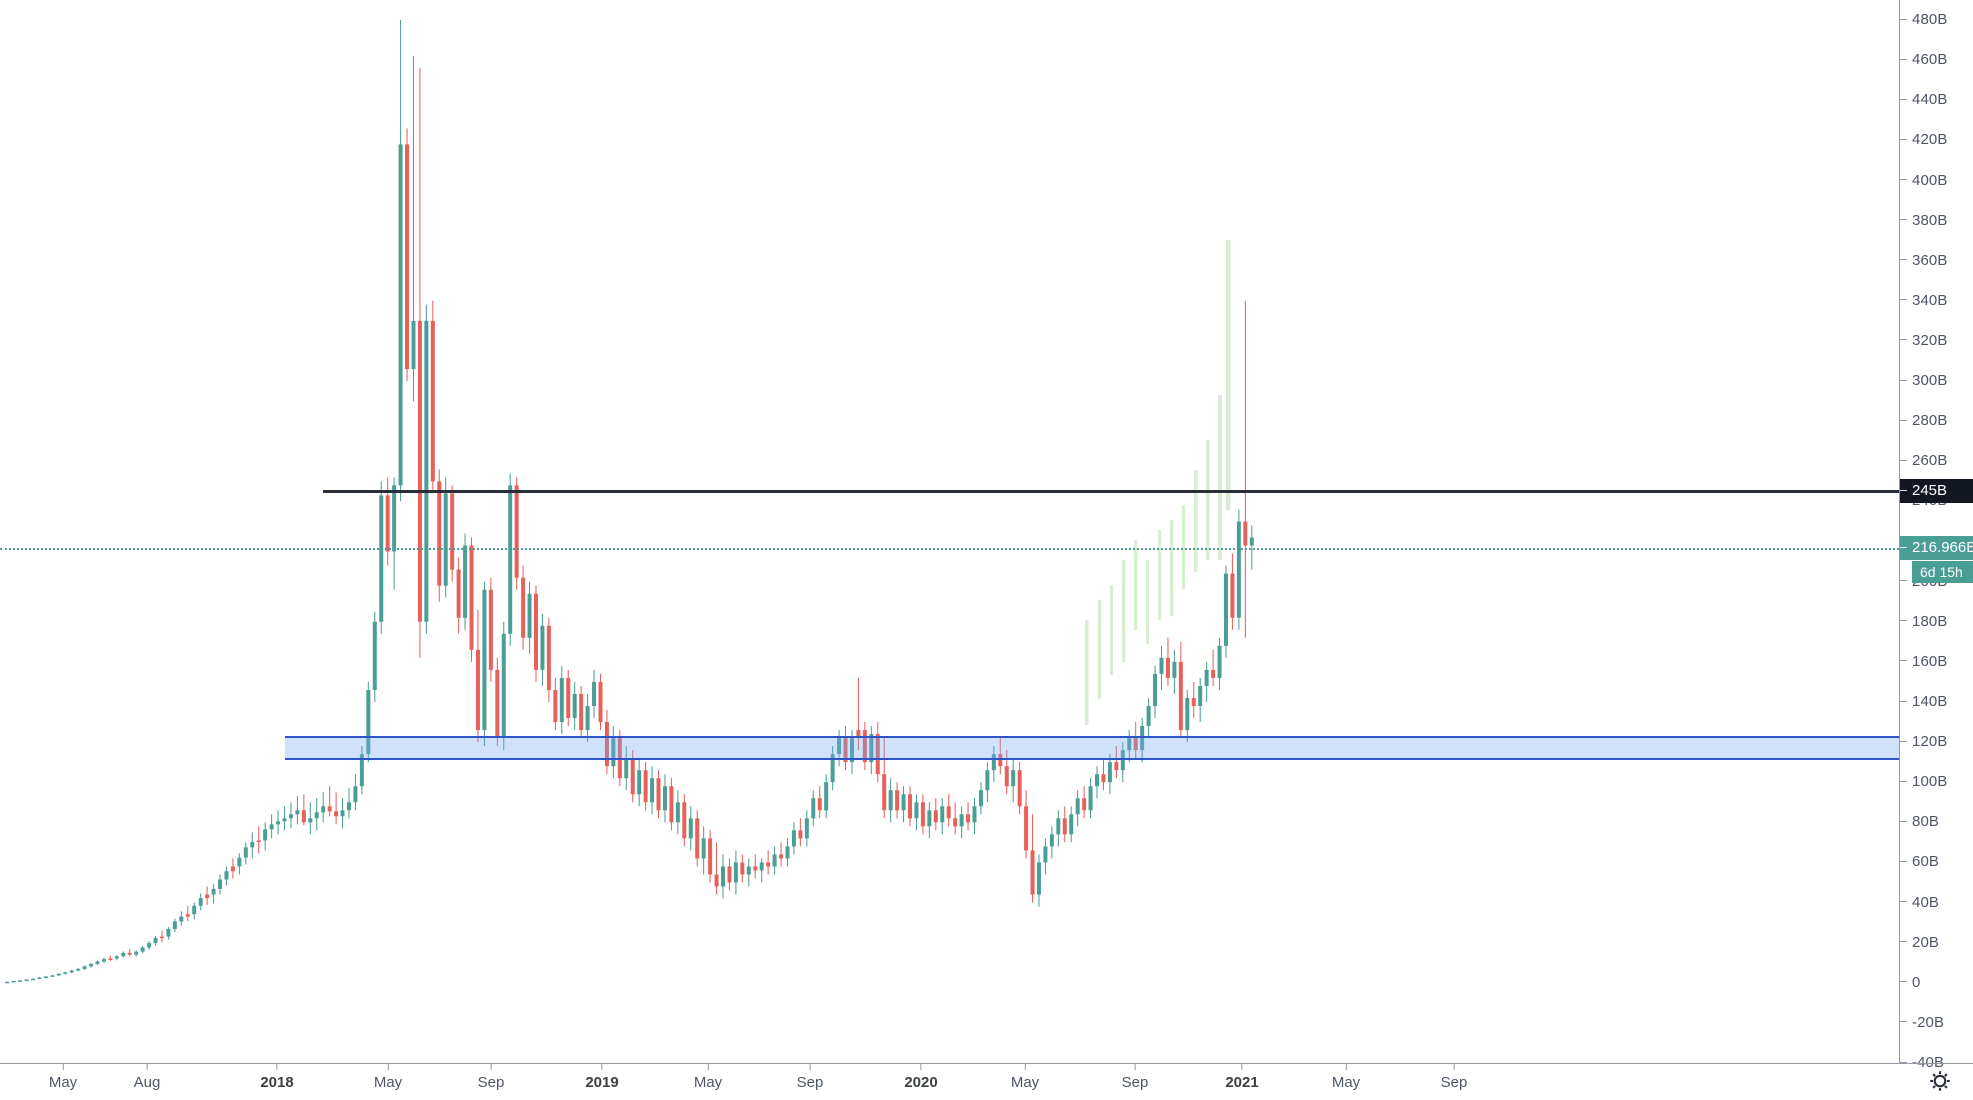  What do you see at coordinates (1903, 547) in the screenshot?
I see `badge-dash-icon` at bounding box center [1903, 547].